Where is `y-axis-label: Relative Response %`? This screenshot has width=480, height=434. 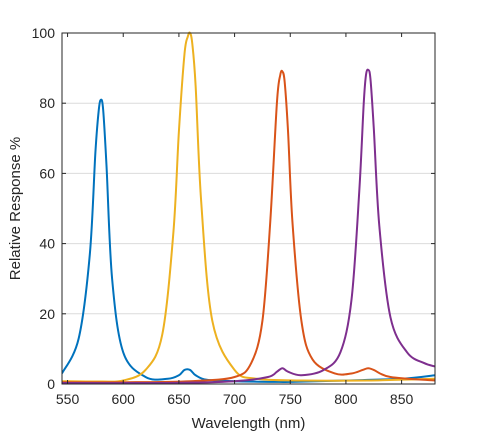 y-axis-label: Relative Response % is located at coordinates (15, 208).